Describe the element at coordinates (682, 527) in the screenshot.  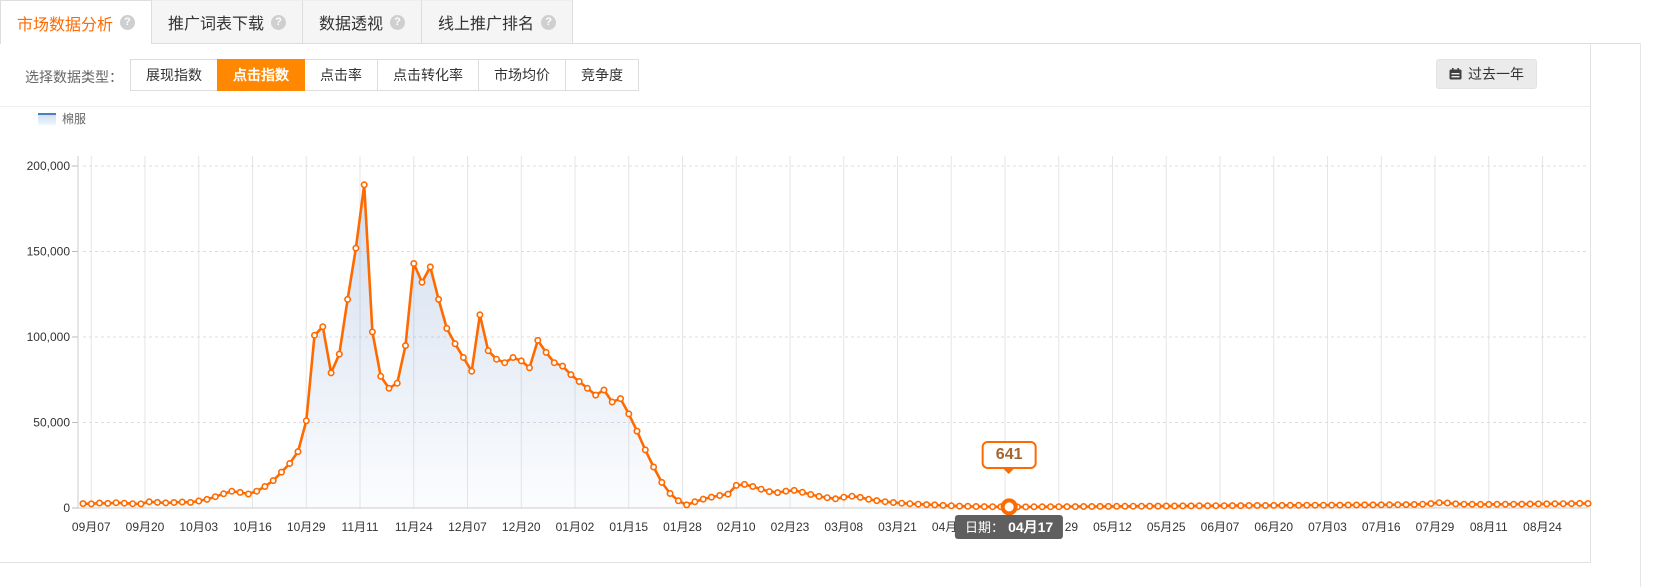
I see `x-axis-label: 01月28` at that location.